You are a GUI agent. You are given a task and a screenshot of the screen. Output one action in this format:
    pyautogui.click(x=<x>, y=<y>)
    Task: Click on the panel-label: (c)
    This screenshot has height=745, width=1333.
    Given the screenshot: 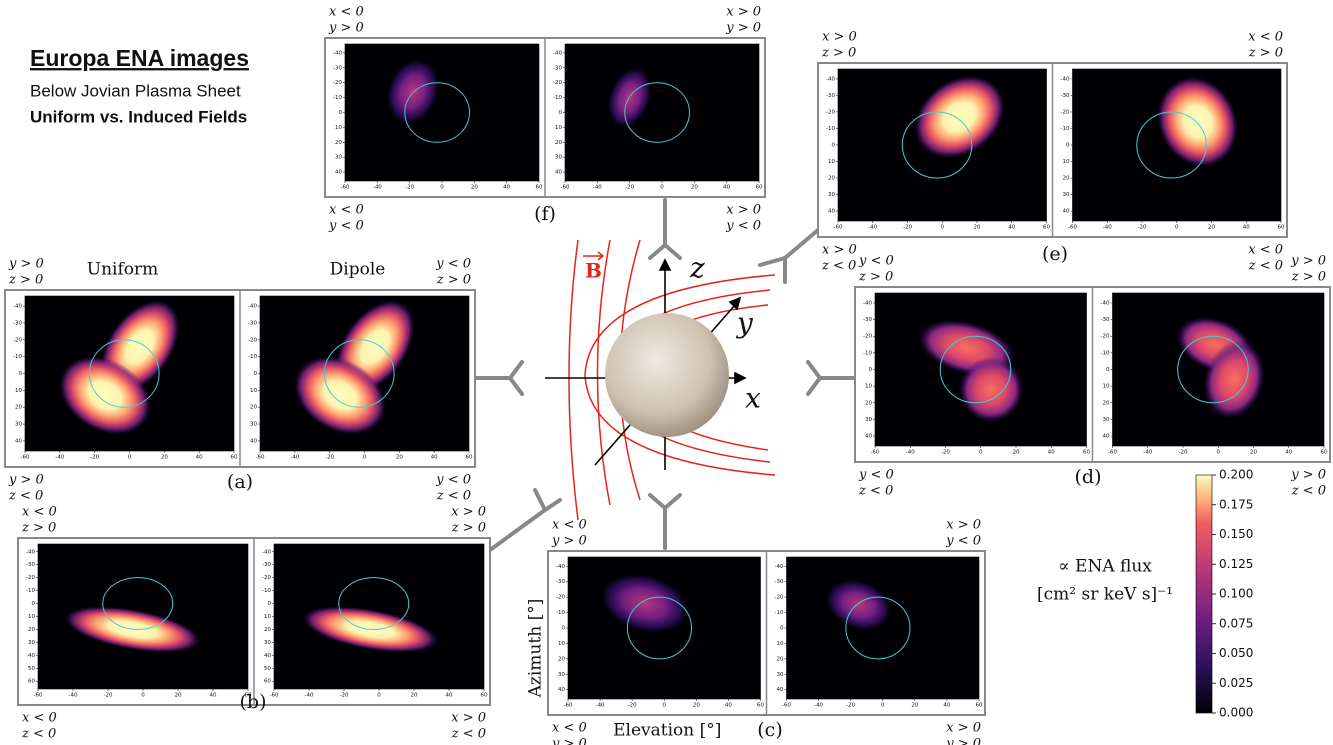 What is the action you would take?
    pyautogui.click(x=769, y=730)
    